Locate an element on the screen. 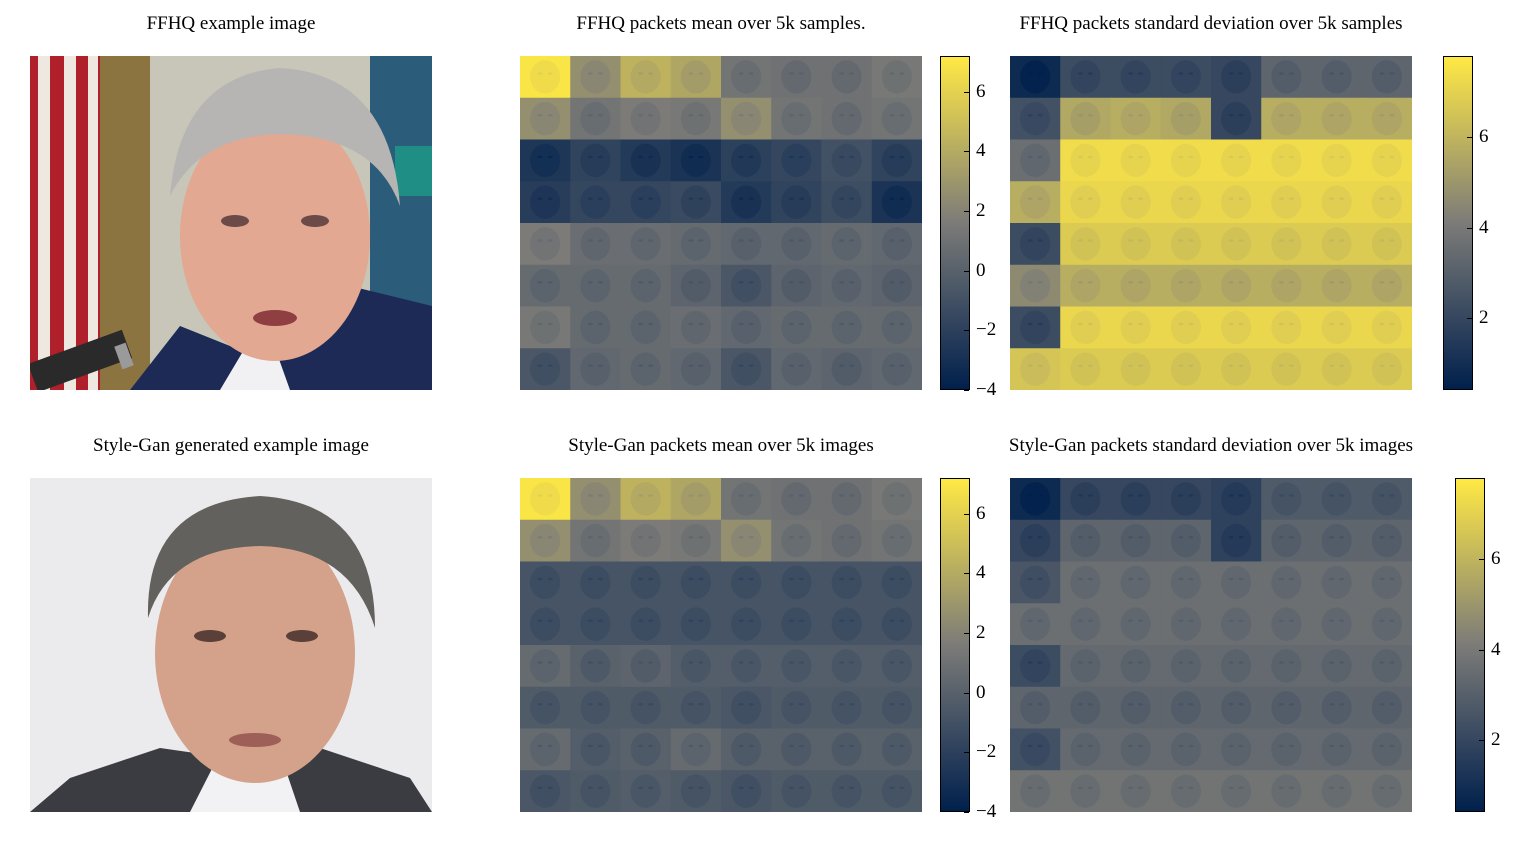 This screenshot has height=848, width=1540. ffhq-mean-title: FFHQ packets mean over 5k samples. is located at coordinates (721, 23).